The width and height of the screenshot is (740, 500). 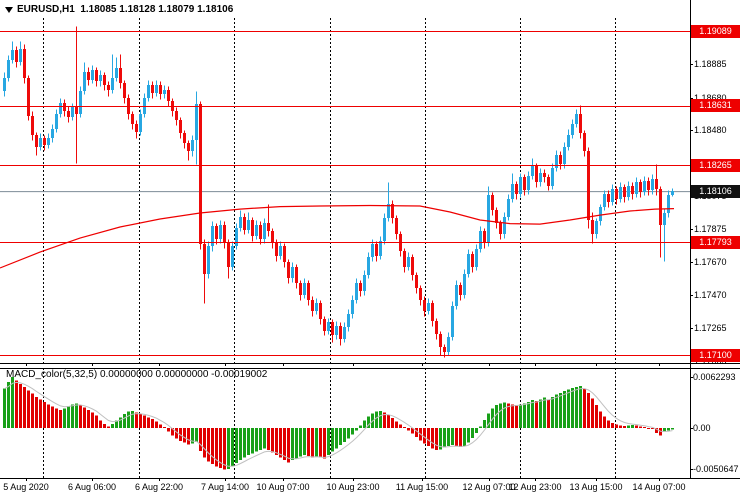 What do you see at coordinates (422, 487) in the screenshot?
I see `time-axis-label: 11 Aug 15:00` at bounding box center [422, 487].